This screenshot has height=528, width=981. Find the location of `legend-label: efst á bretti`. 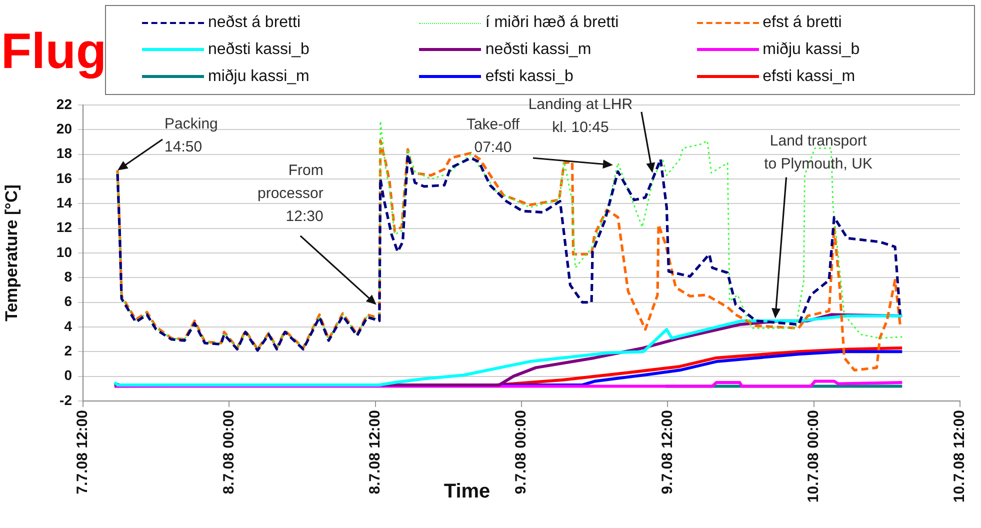

legend-label: efst á bretti is located at coordinates (802, 23).